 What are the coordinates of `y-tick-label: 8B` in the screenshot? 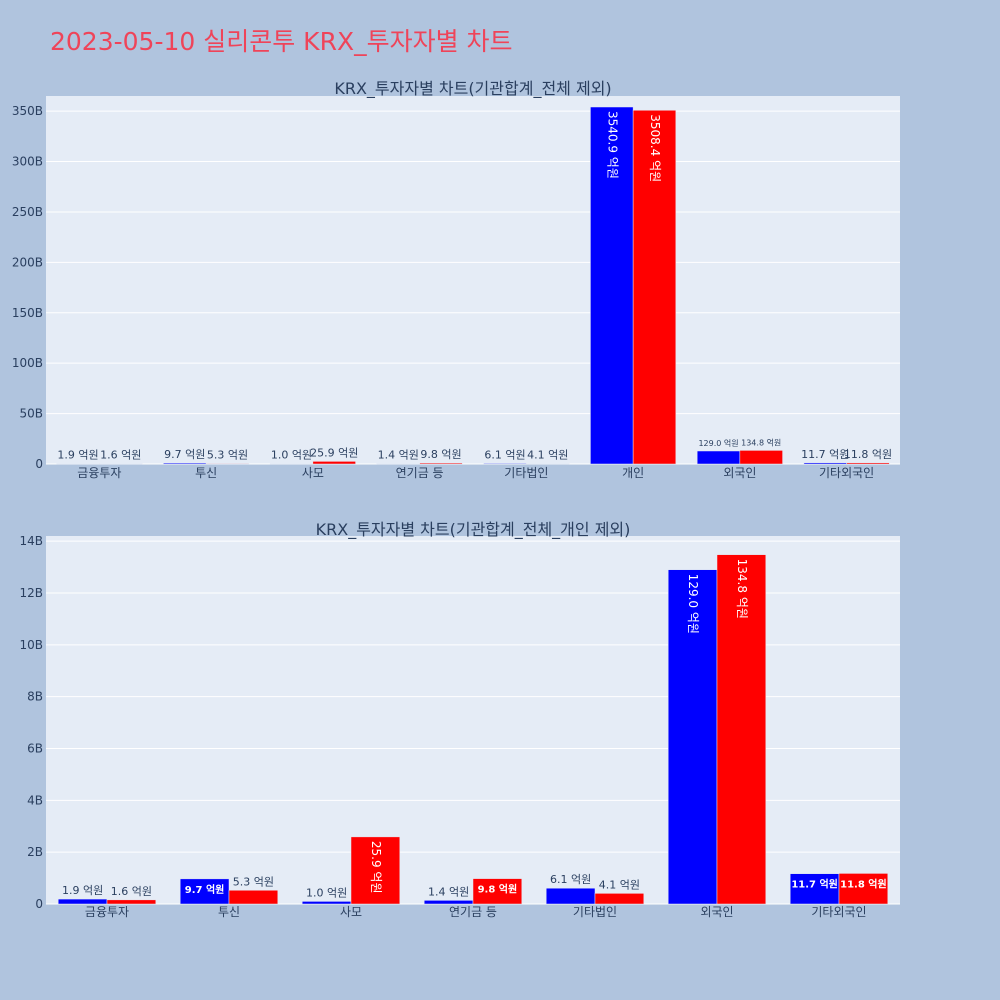 It's located at (35, 697).